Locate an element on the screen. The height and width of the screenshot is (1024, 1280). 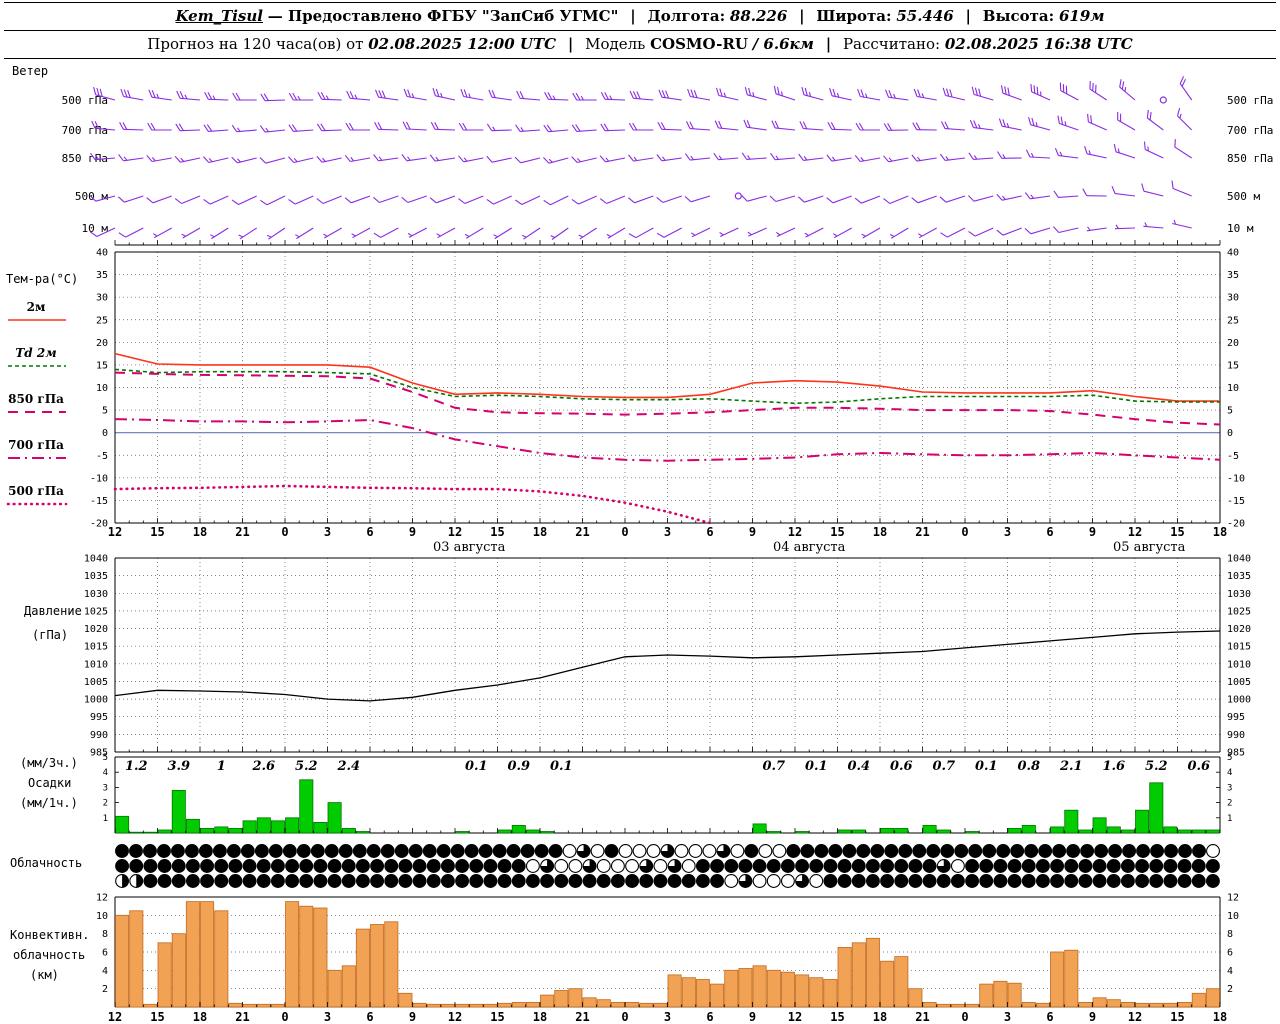
pressure-ytick: 1040 is located at coordinates (1239, 559).